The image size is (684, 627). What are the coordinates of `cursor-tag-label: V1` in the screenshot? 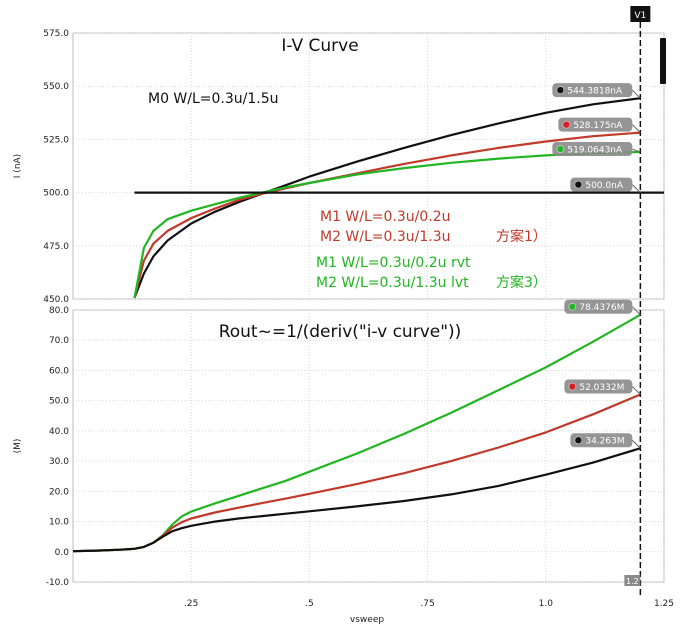 It's located at (640, 16).